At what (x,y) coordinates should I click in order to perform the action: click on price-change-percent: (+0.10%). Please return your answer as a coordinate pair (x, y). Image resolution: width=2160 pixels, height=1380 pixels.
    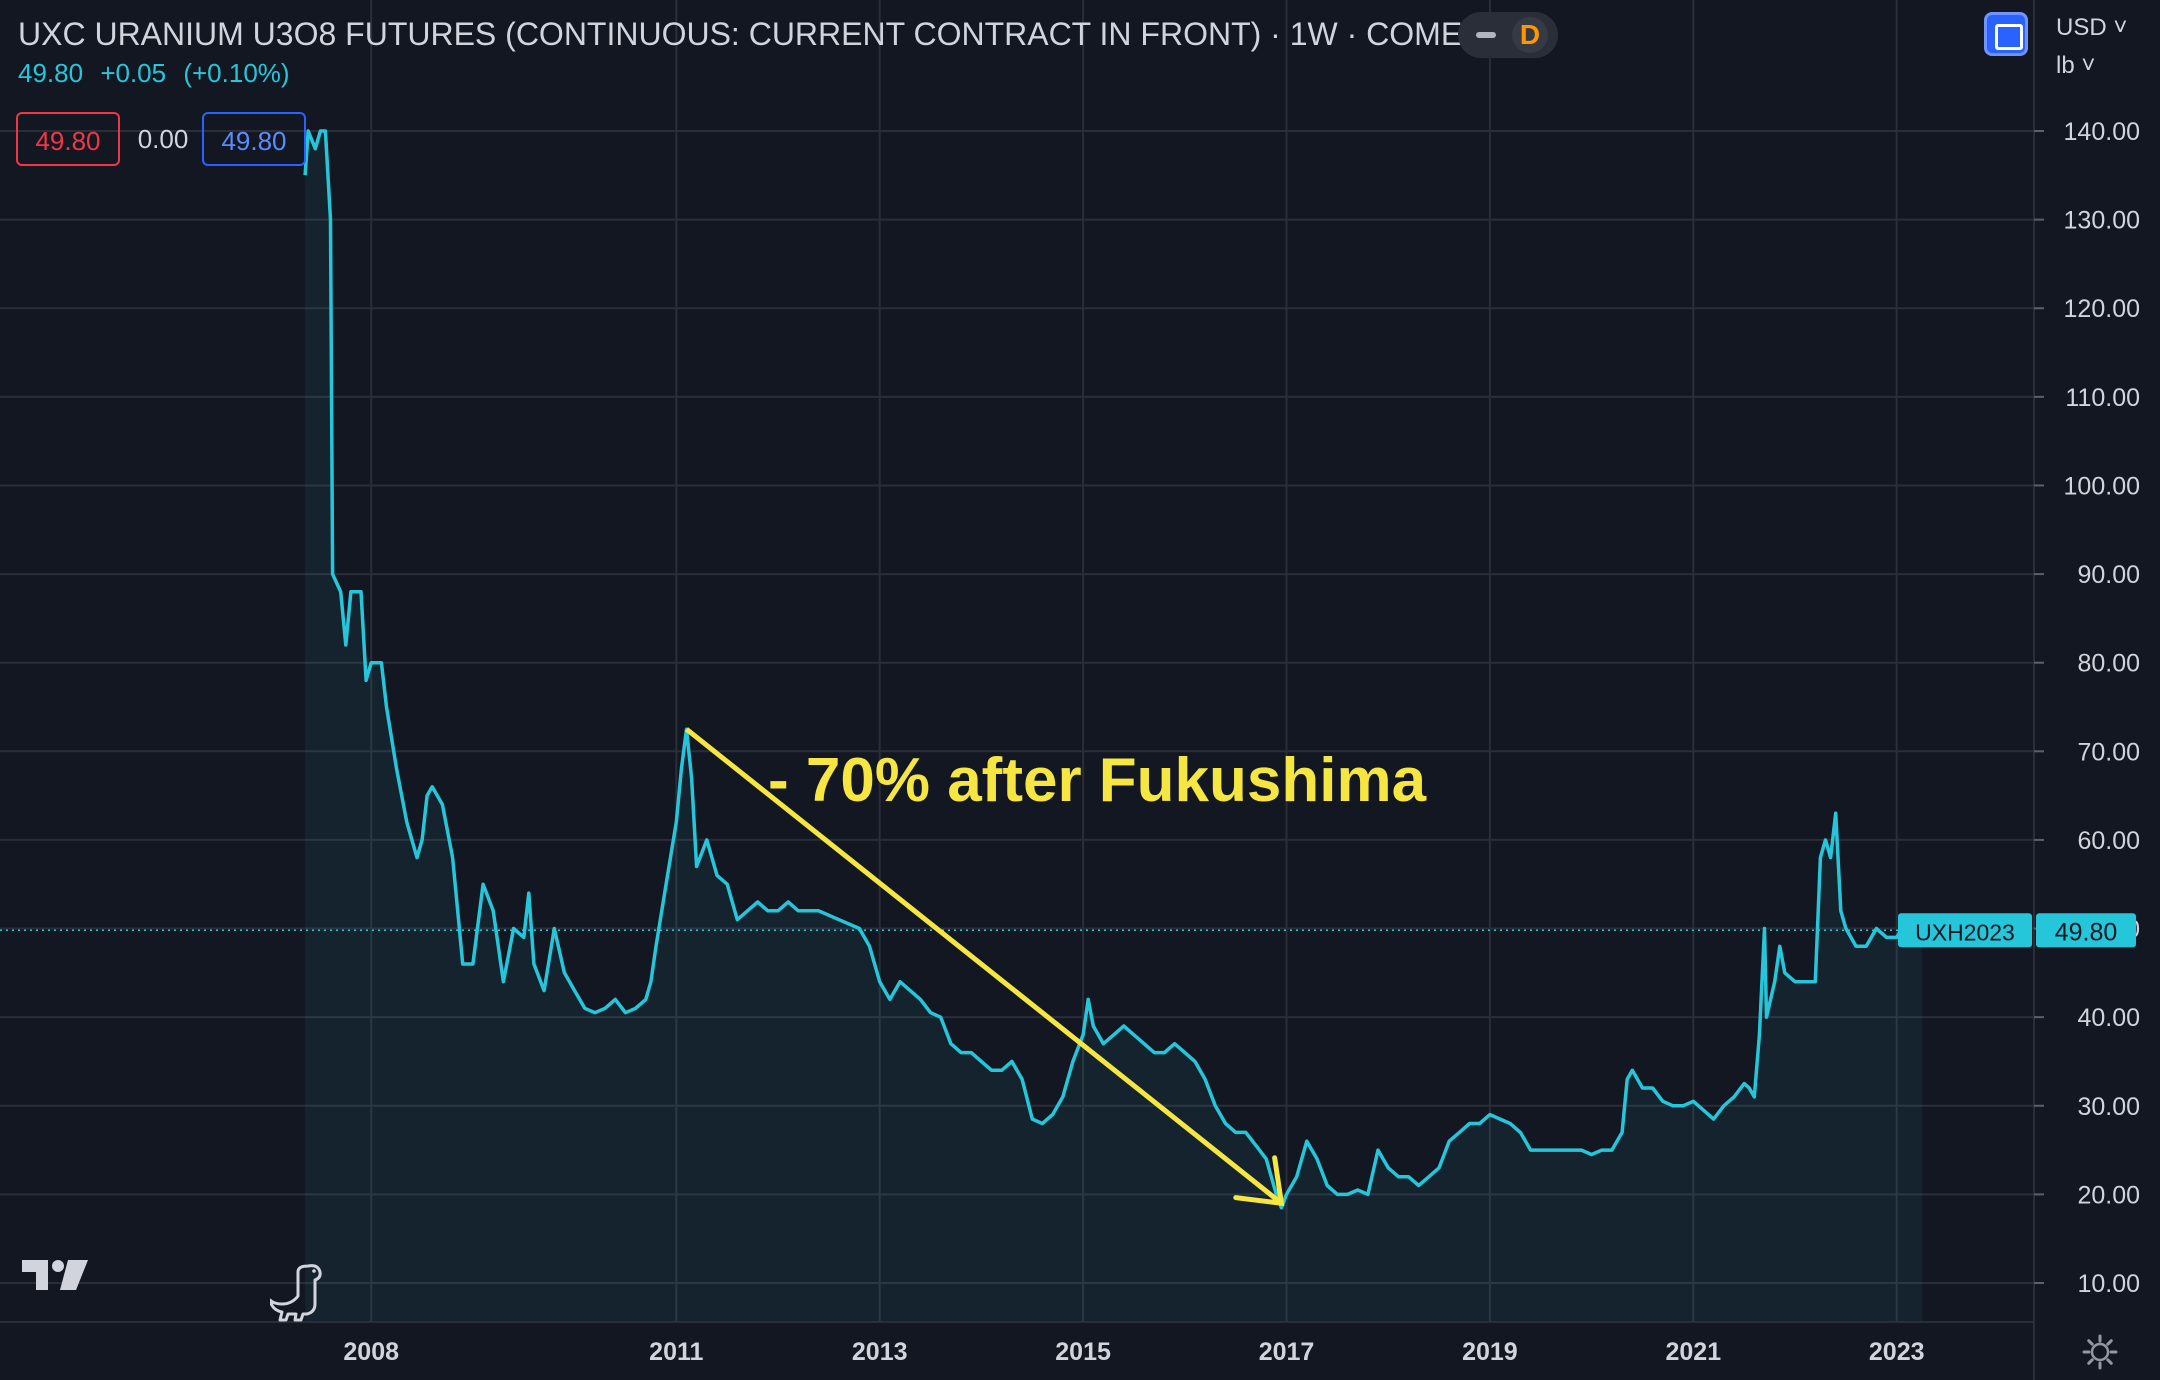
    Looking at the image, I should click on (236, 73).